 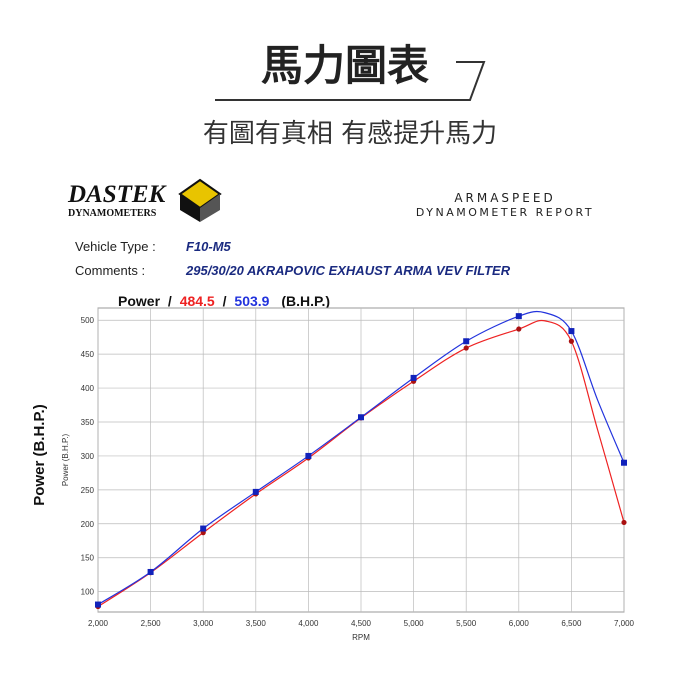 I want to click on brand: DASTEK, so click(x=117, y=194).